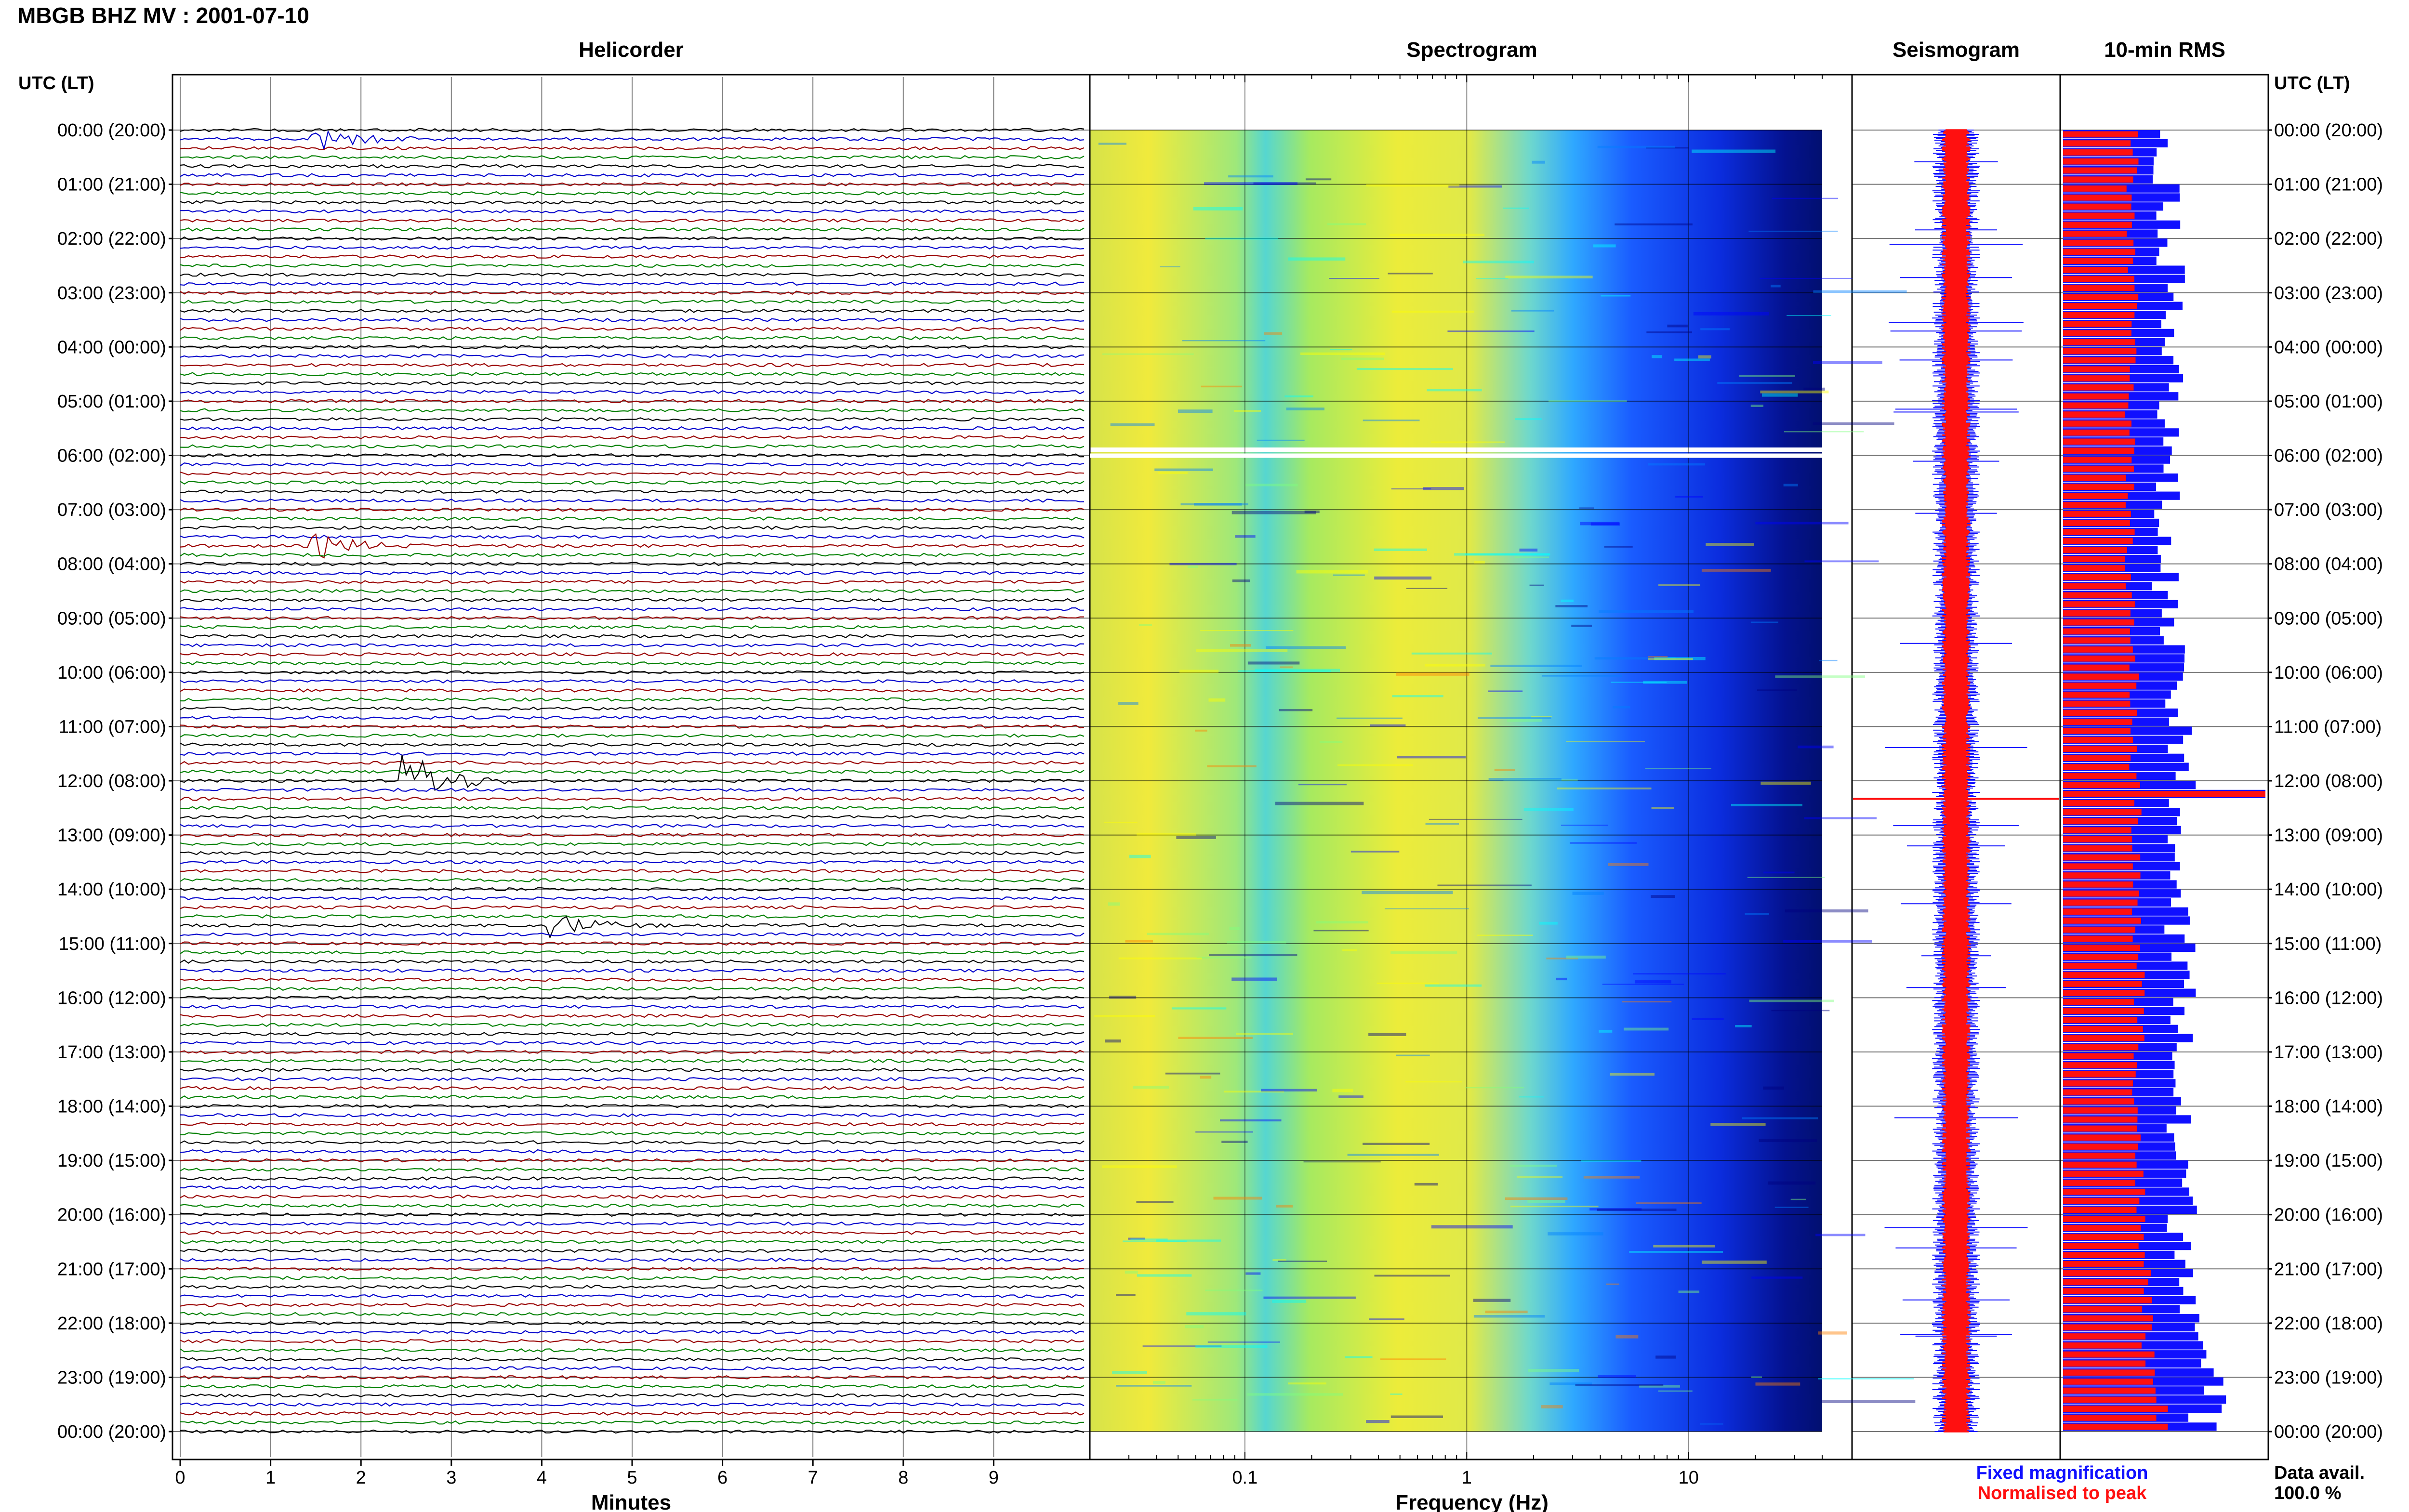 This screenshot has width=2409, height=1512. I want to click on time-label-right: 21:00 (17:00), so click(2328, 1269).